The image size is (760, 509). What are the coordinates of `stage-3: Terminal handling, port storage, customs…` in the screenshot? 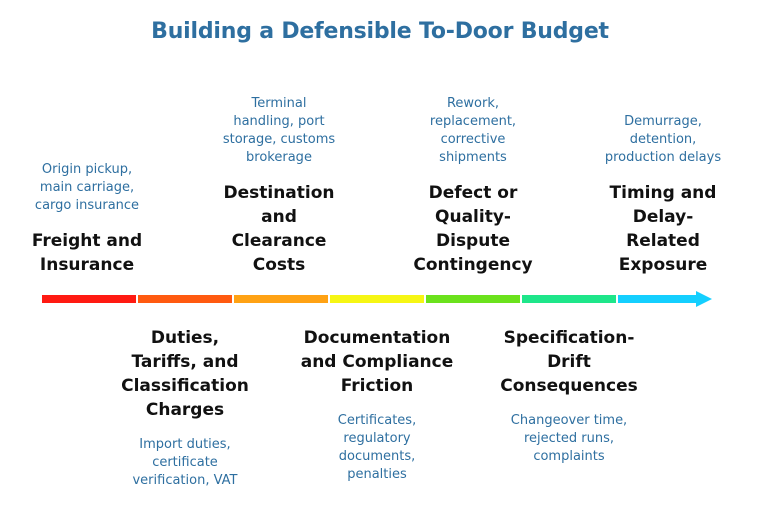 It's located at (279, 186).